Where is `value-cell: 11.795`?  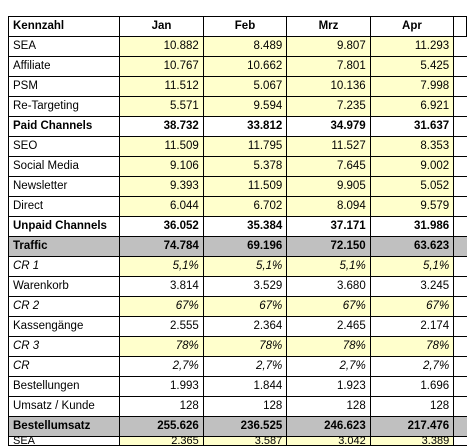
value-cell: 11.795 is located at coordinates (245, 146).